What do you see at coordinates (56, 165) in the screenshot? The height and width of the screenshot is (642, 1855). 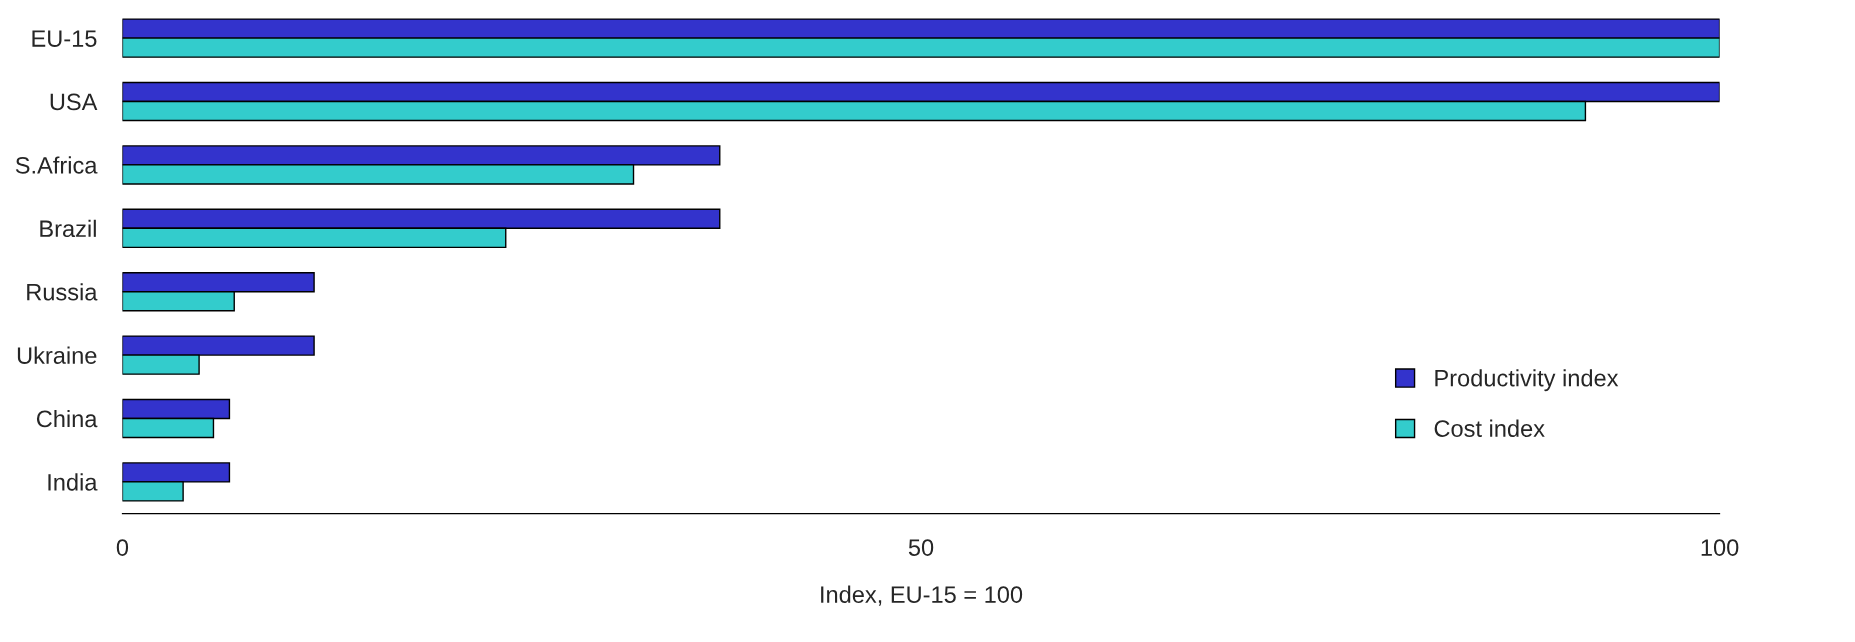 I see `y-tick-label: S.Africa` at bounding box center [56, 165].